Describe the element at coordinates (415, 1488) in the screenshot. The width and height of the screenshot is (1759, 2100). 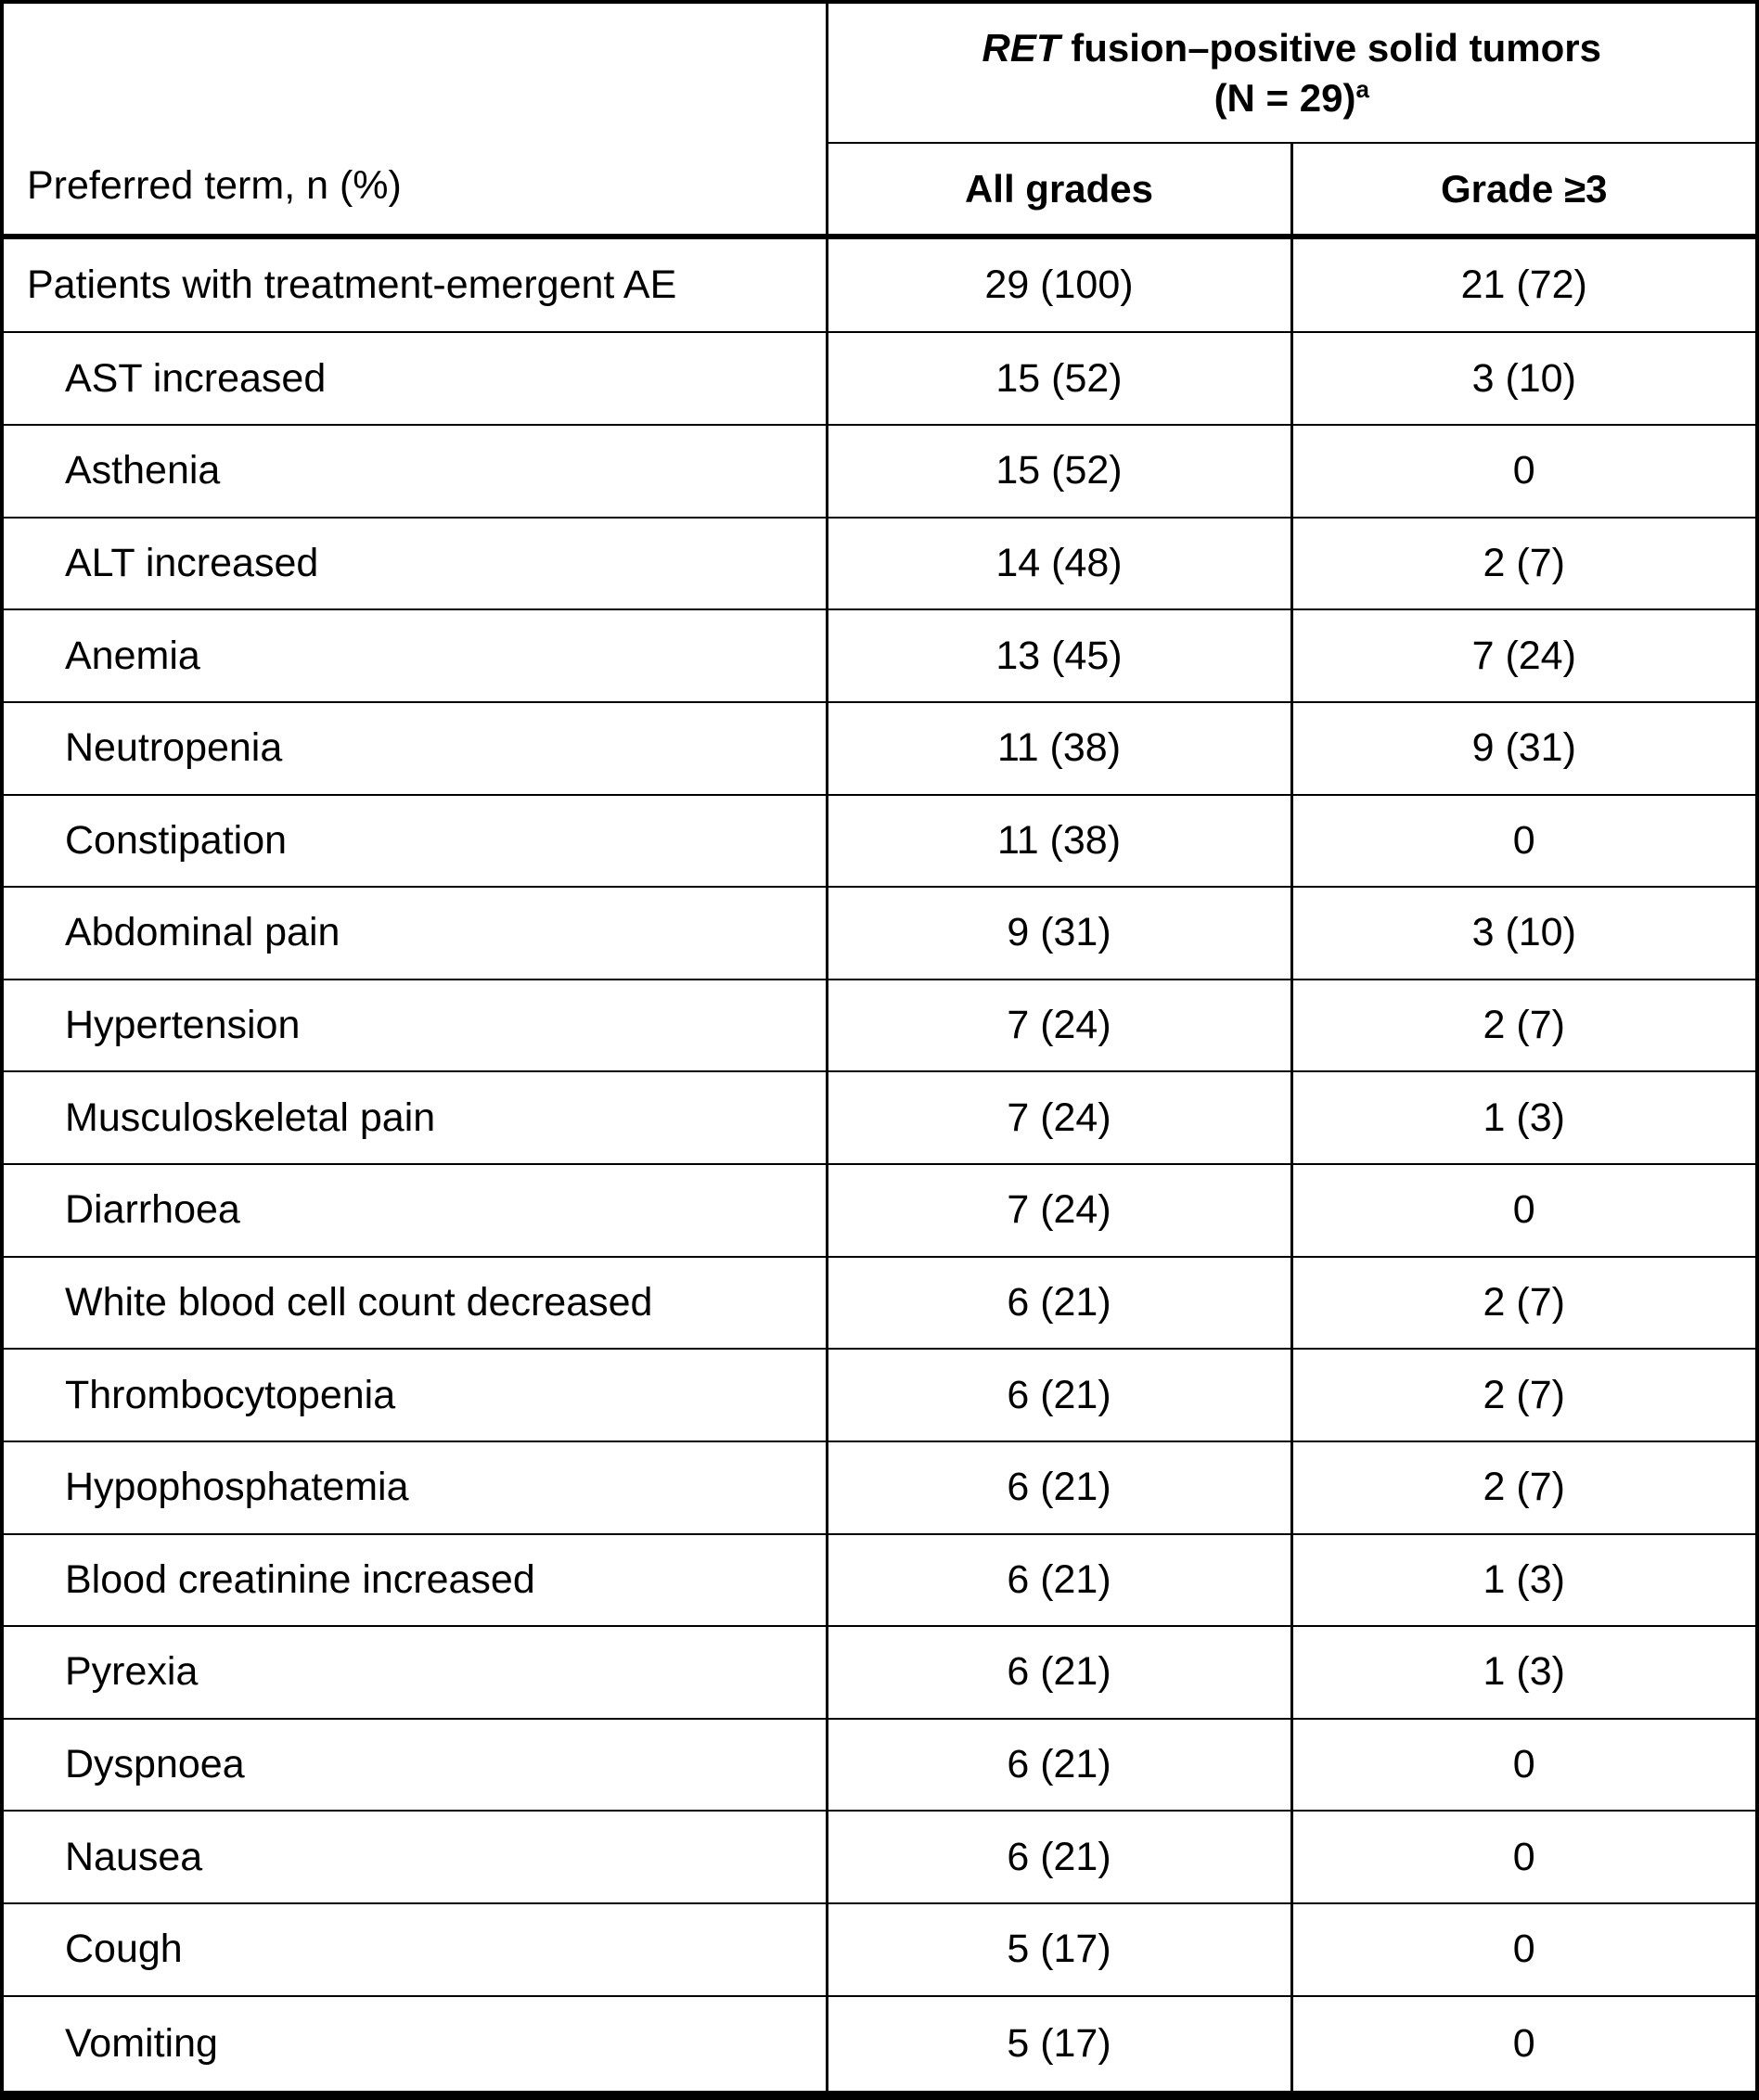
I see `term-cell: Hypophosphatemia` at that location.